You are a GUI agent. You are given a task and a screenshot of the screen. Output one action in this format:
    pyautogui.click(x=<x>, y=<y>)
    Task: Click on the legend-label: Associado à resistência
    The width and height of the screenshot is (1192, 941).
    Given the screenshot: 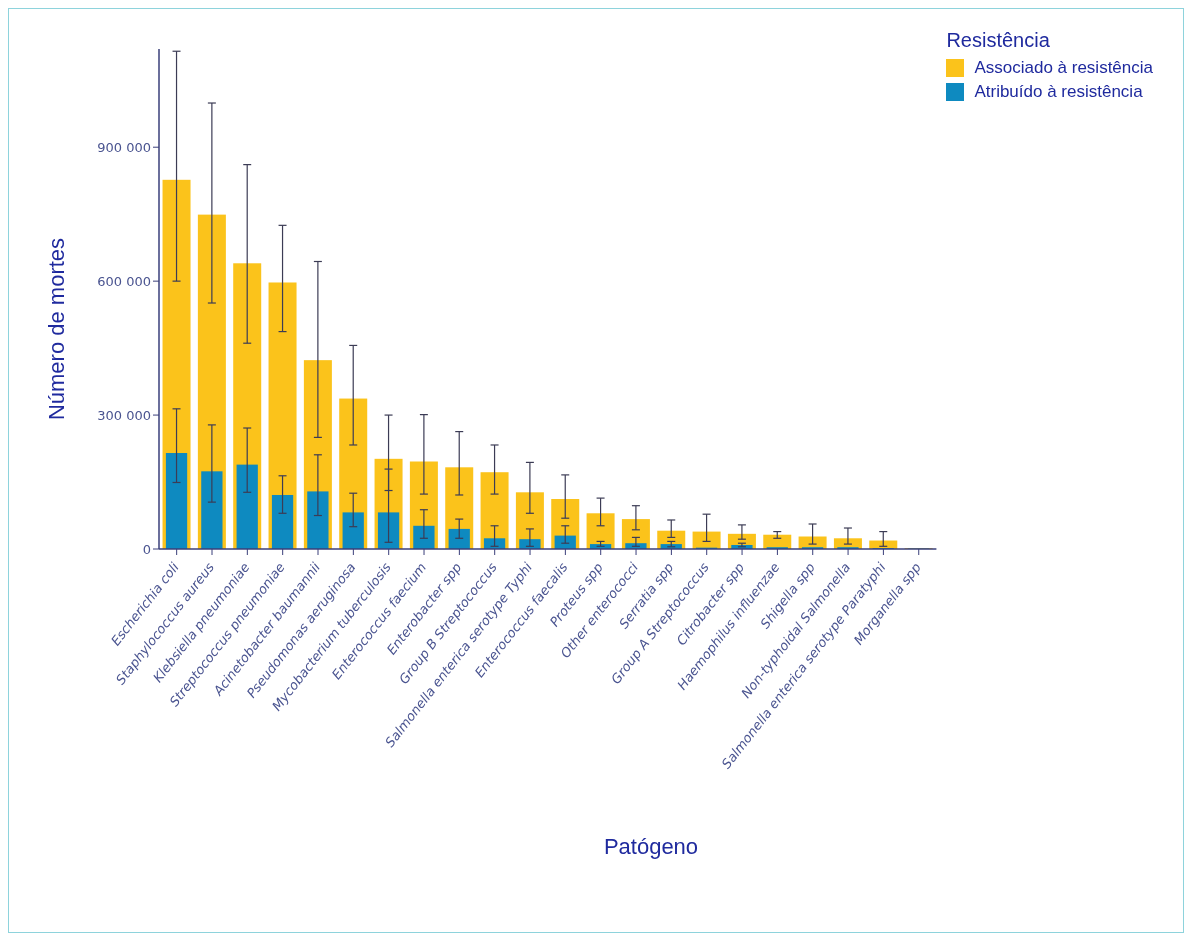 What is the action you would take?
    pyautogui.click(x=1063, y=68)
    